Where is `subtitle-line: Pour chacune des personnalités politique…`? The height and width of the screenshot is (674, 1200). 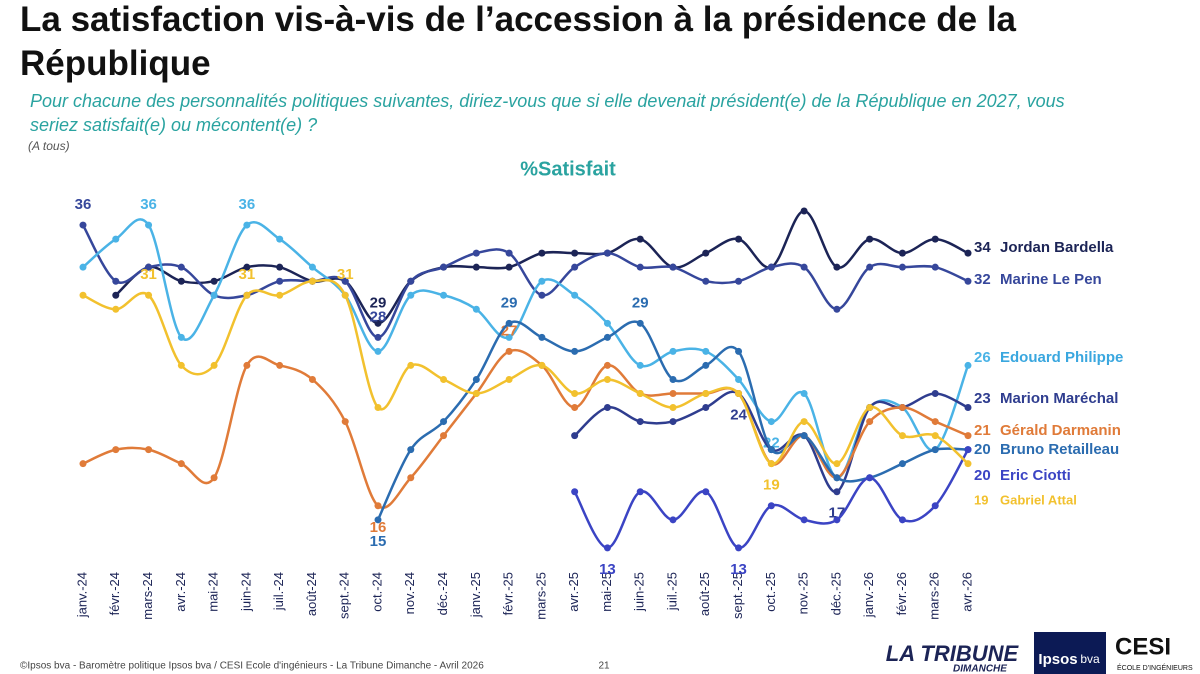
subtitle-line: Pour chacune des personnalités politique… is located at coordinates (547, 101).